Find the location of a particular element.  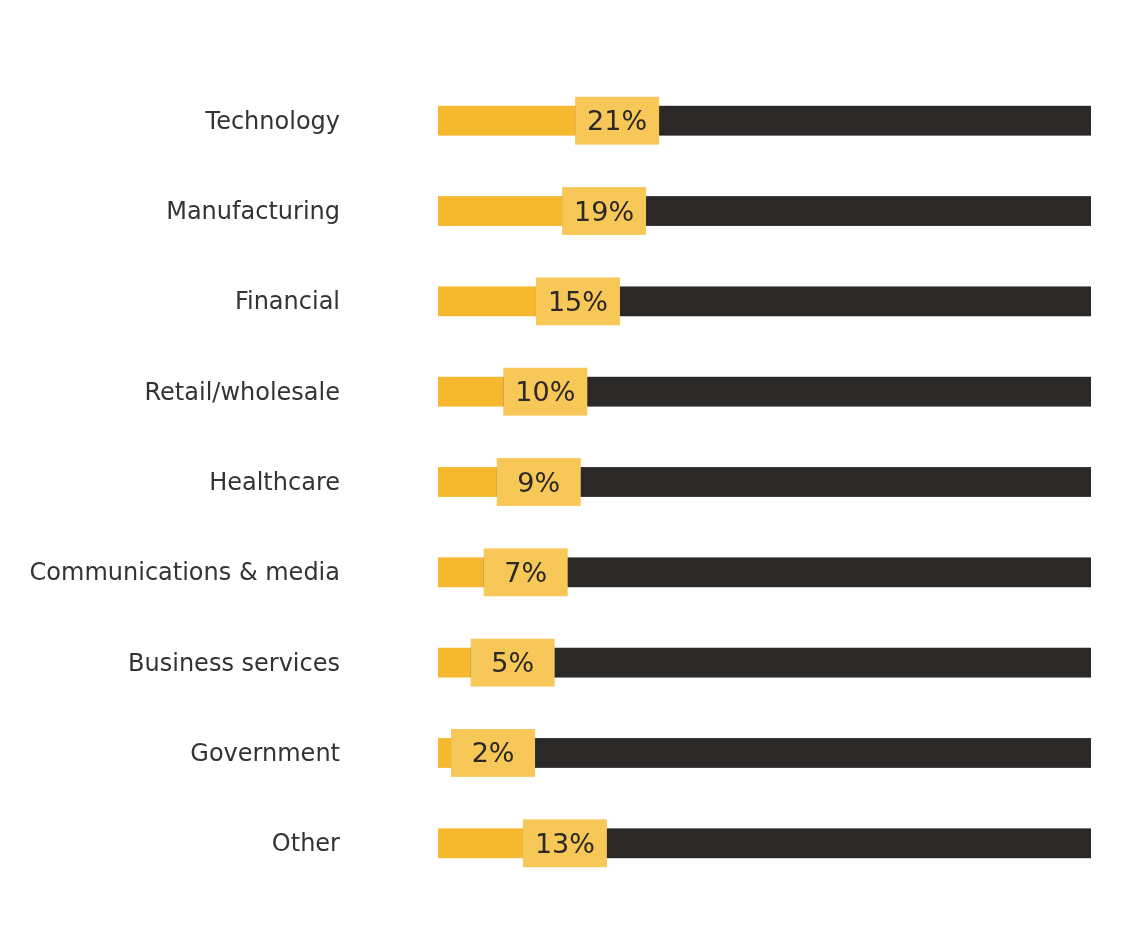

data-label: 10% is located at coordinates (545, 392).